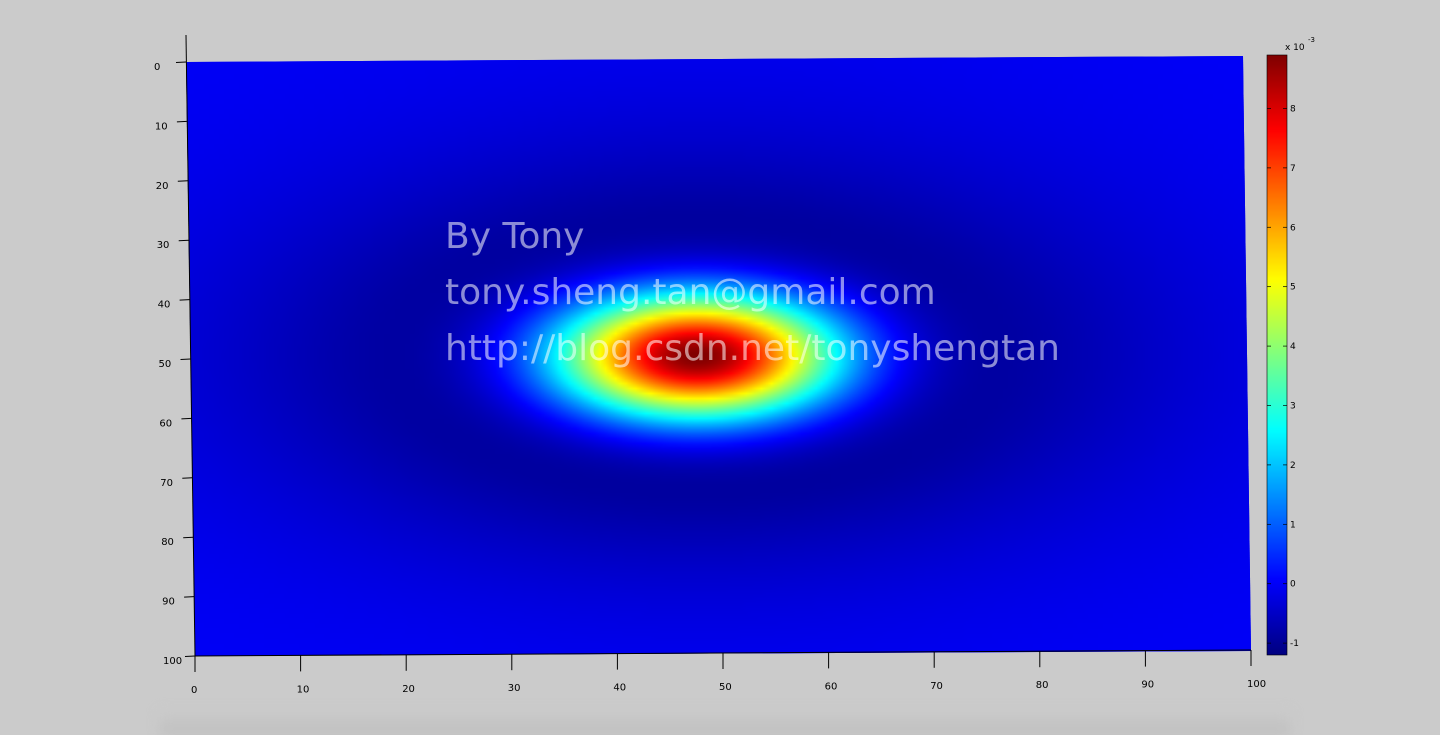 This screenshot has width=1440, height=735. What do you see at coordinates (1293, 585) in the screenshot?
I see `colorbar-tick-label: 0` at bounding box center [1293, 585].